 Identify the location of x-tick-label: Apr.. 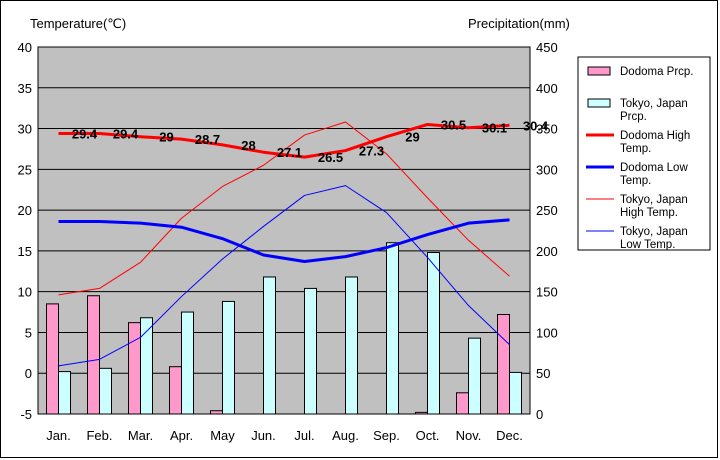
(181, 435).